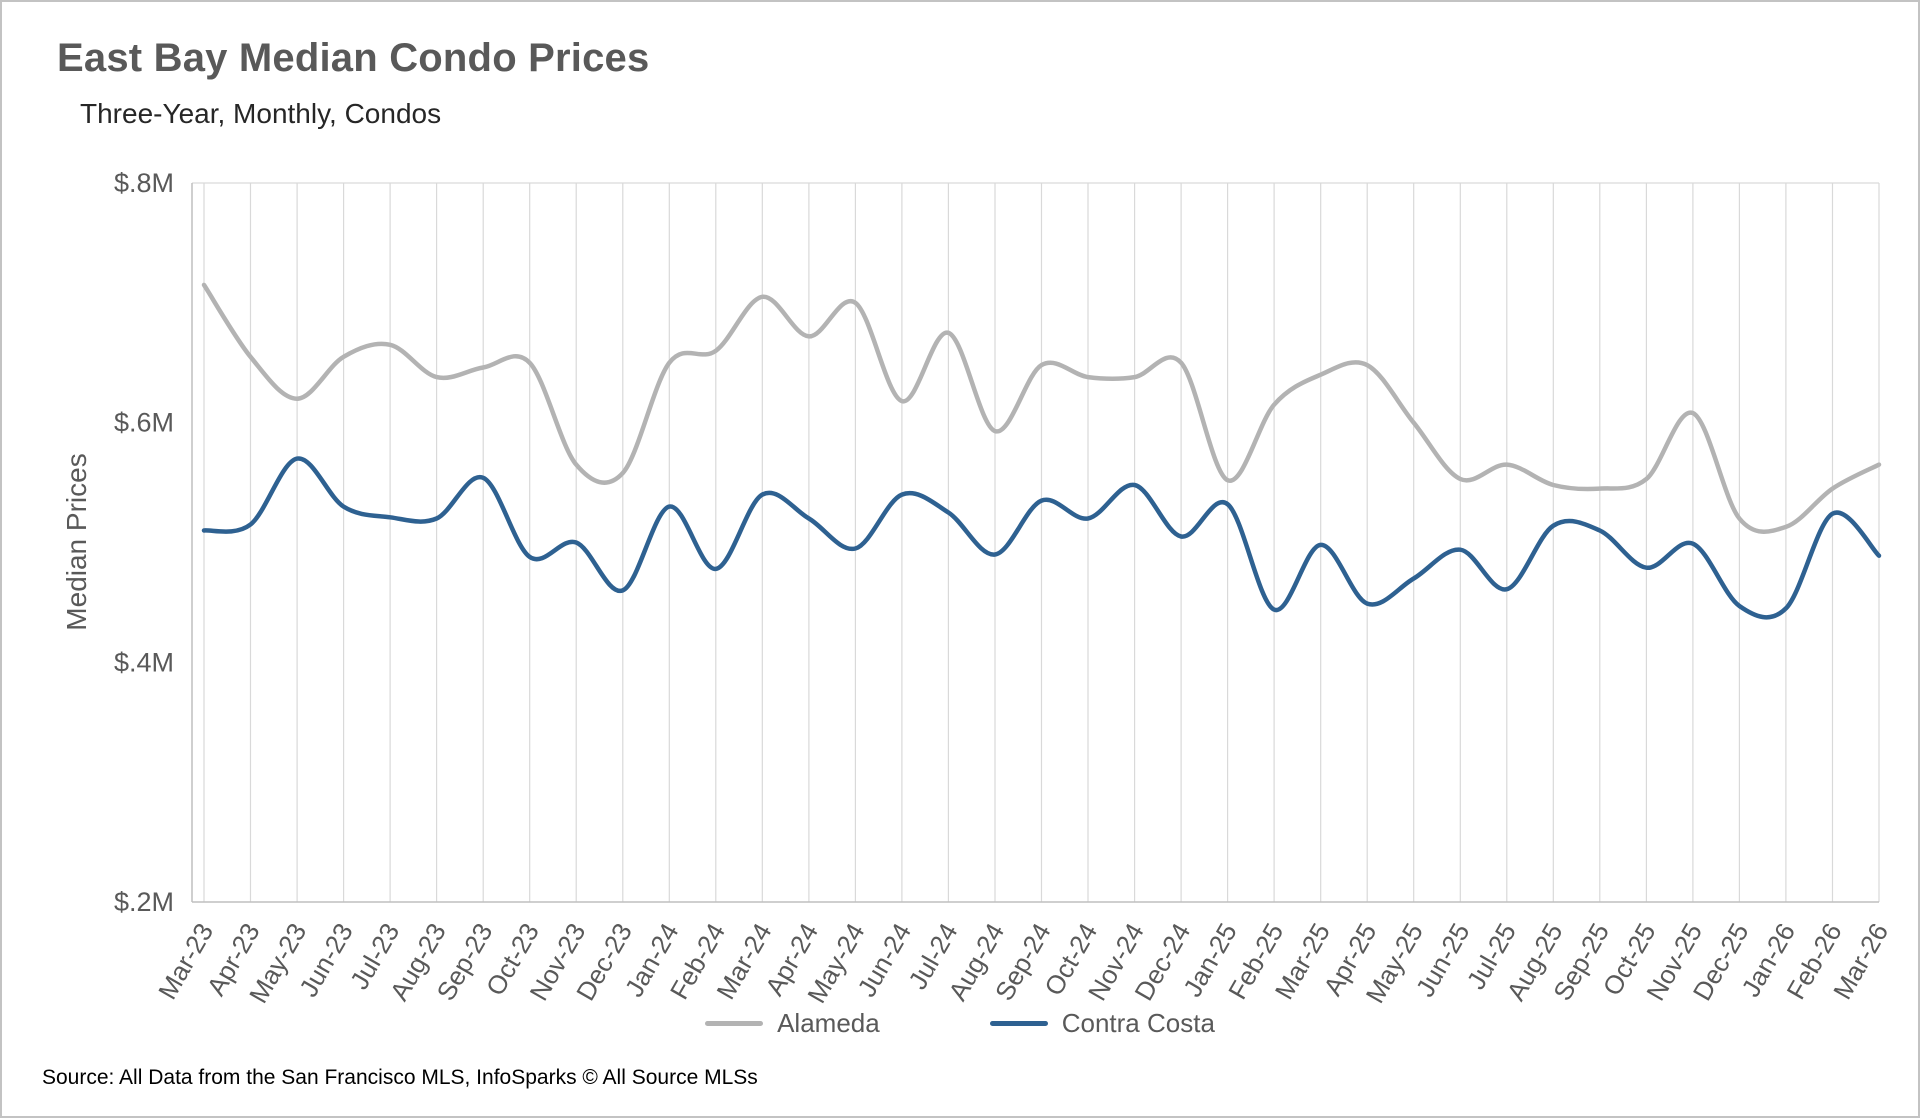 This screenshot has width=1920, height=1118. What do you see at coordinates (144, 423) in the screenshot?
I see `y-tick-label: $.6M` at bounding box center [144, 423].